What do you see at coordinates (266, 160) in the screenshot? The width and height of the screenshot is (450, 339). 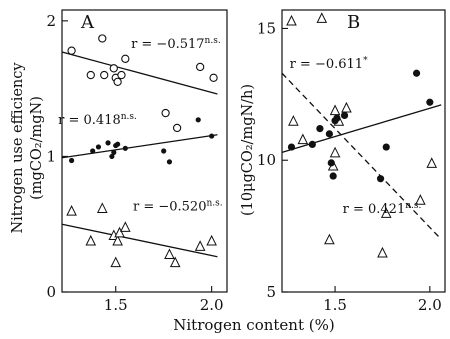 I see `panel-b-y-tick-label: 10` at bounding box center [266, 160].